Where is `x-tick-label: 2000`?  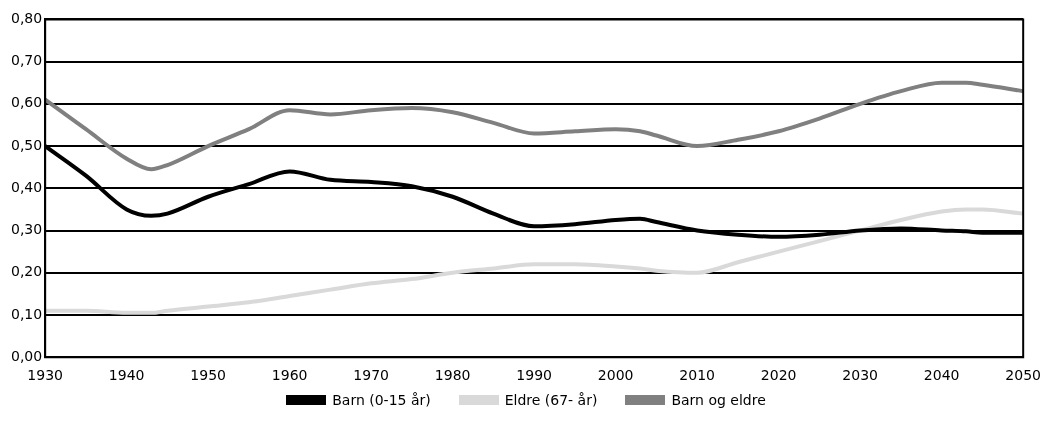
x-tick-label: 2000 is located at coordinates (615, 375).